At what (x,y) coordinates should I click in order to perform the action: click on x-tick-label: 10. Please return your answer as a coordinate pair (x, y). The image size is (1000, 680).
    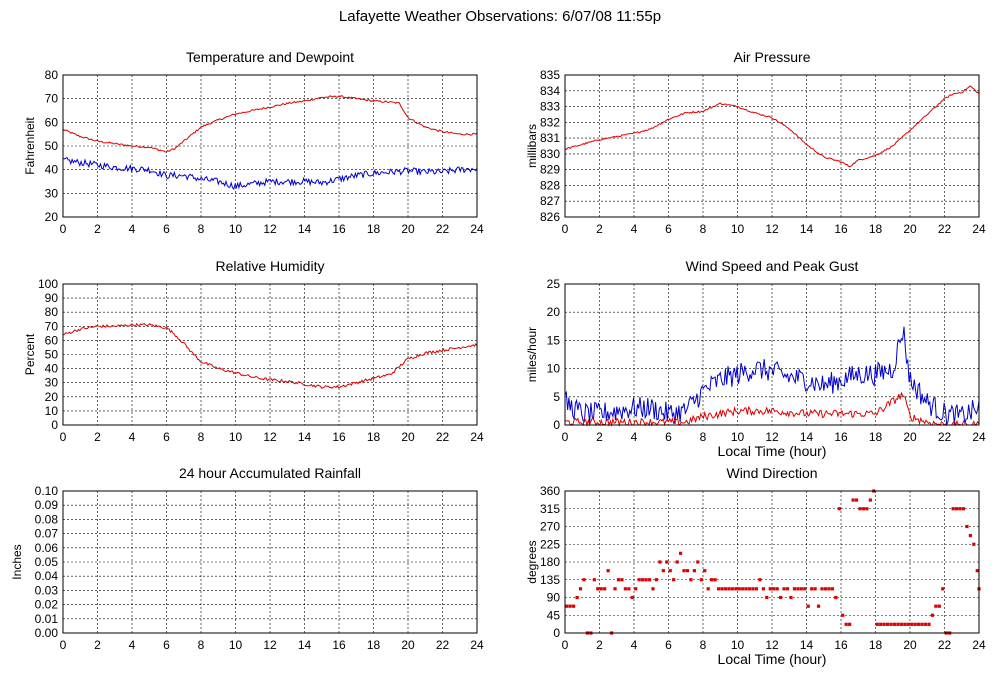
    Looking at the image, I should click on (738, 645).